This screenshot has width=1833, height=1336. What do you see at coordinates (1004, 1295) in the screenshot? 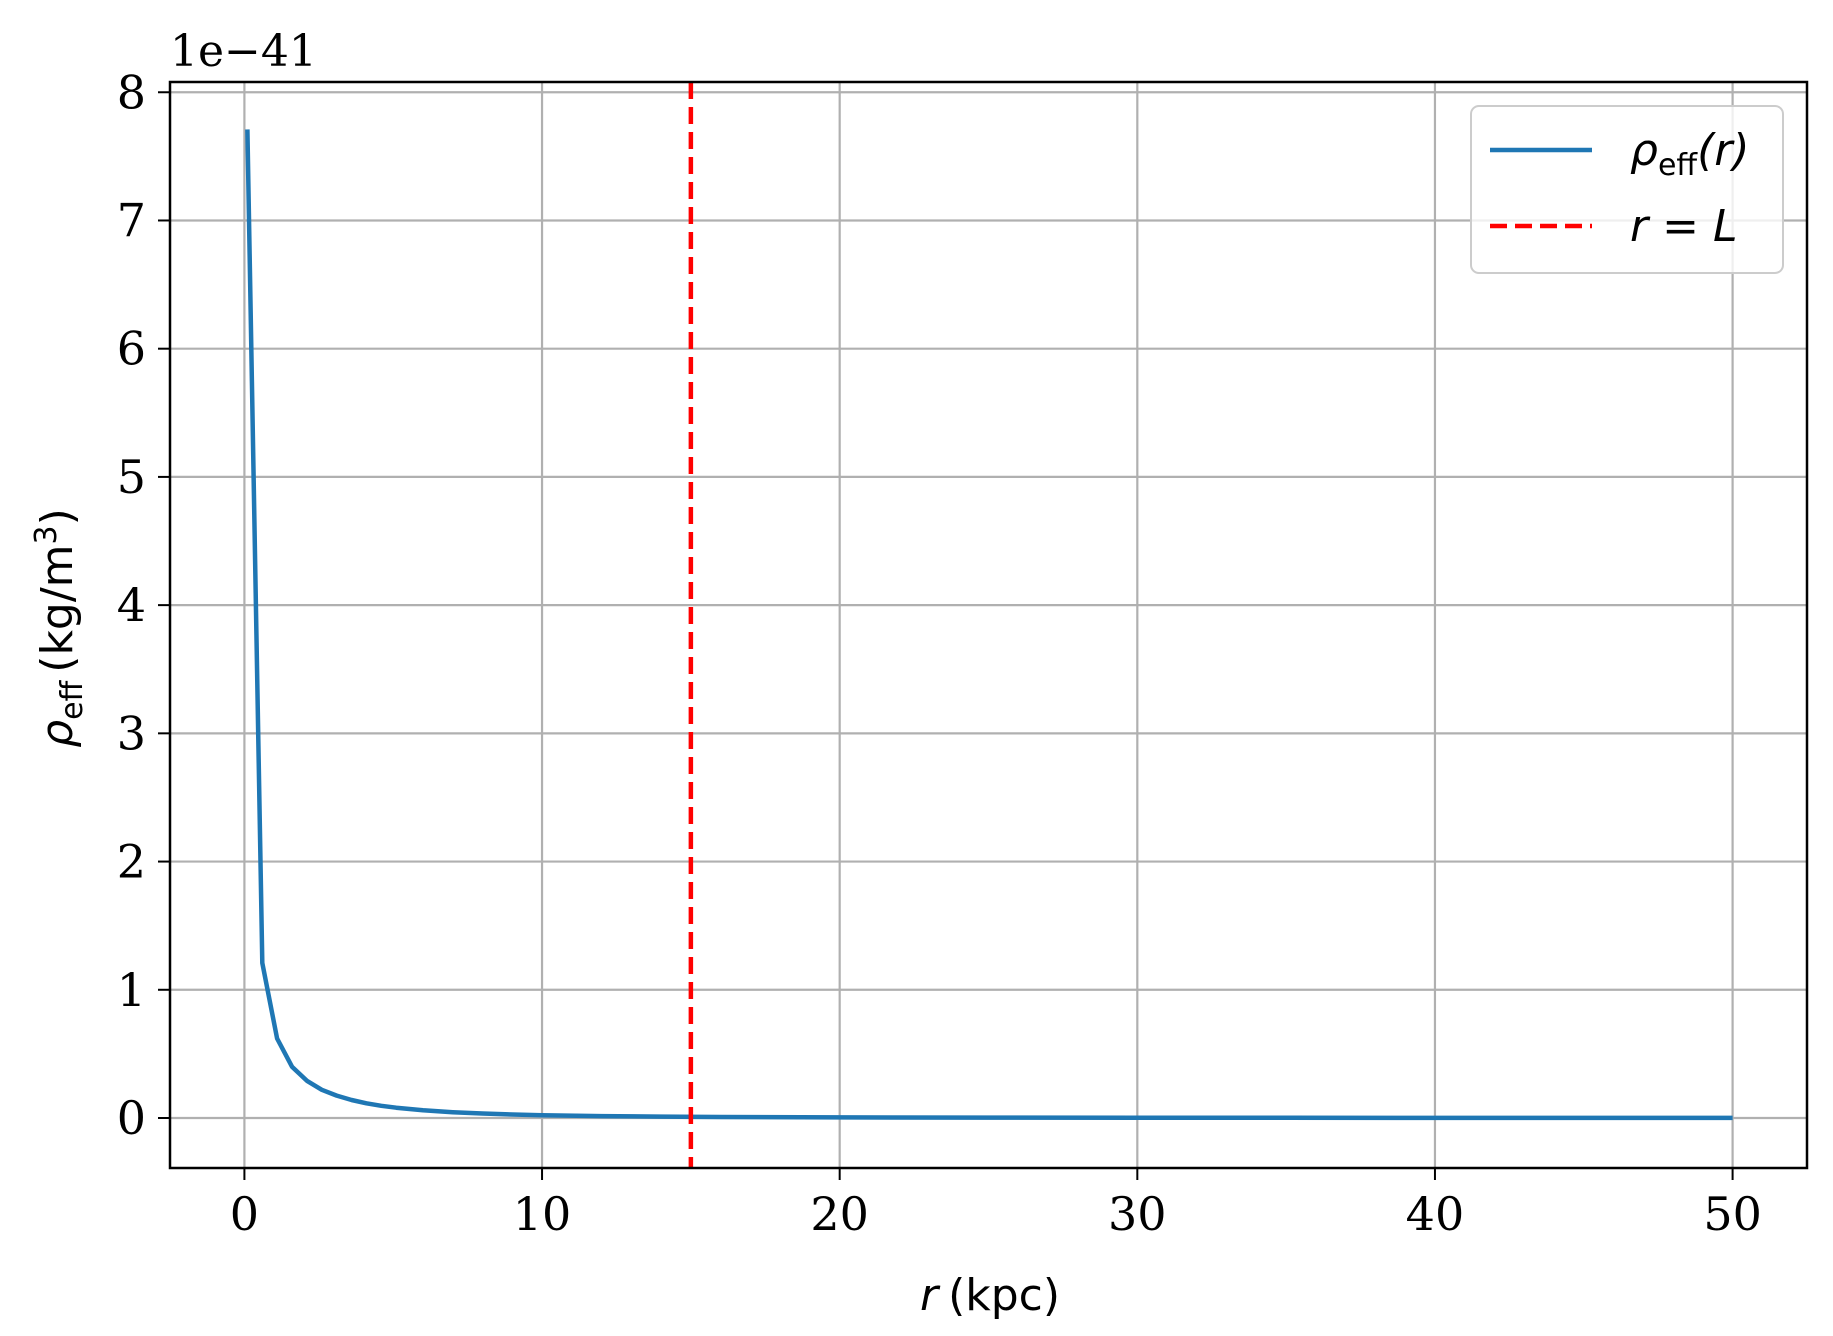
I see `x-axis-unit: (kpc)` at bounding box center [1004, 1295].